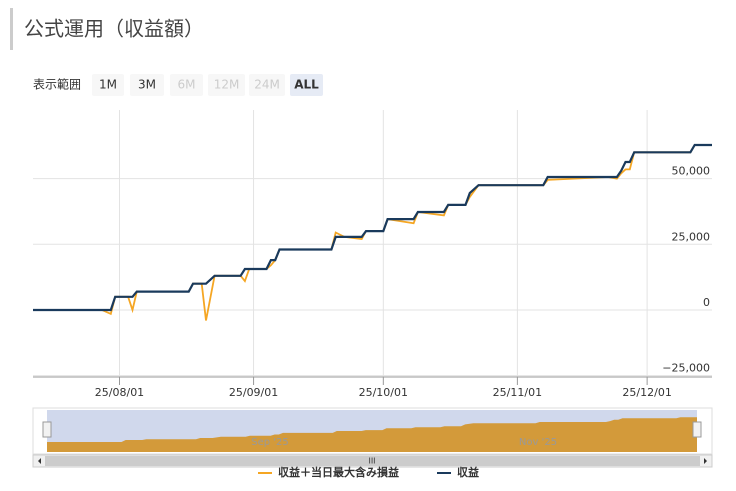  What do you see at coordinates (691, 171) in the screenshot?
I see `y-tick-label: 50,000` at bounding box center [691, 171].